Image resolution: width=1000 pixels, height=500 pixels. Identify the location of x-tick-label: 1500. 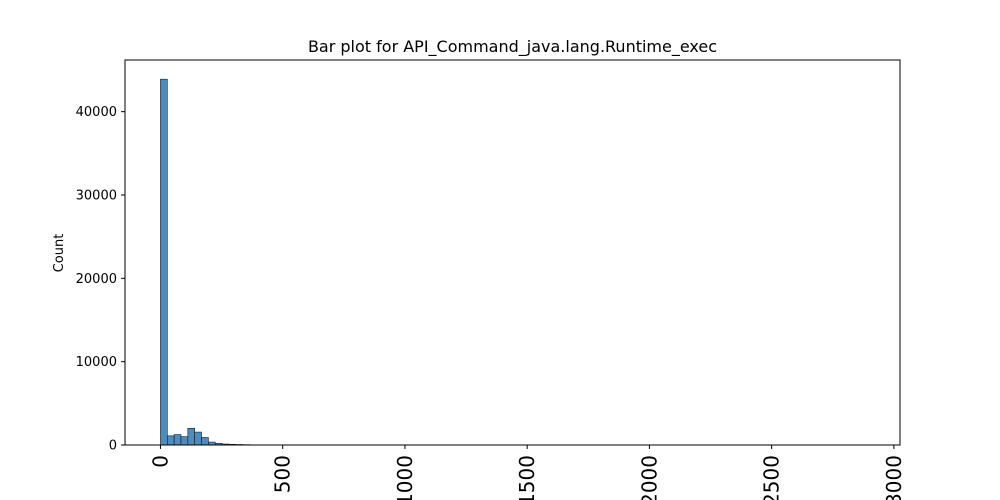
(527, 477).